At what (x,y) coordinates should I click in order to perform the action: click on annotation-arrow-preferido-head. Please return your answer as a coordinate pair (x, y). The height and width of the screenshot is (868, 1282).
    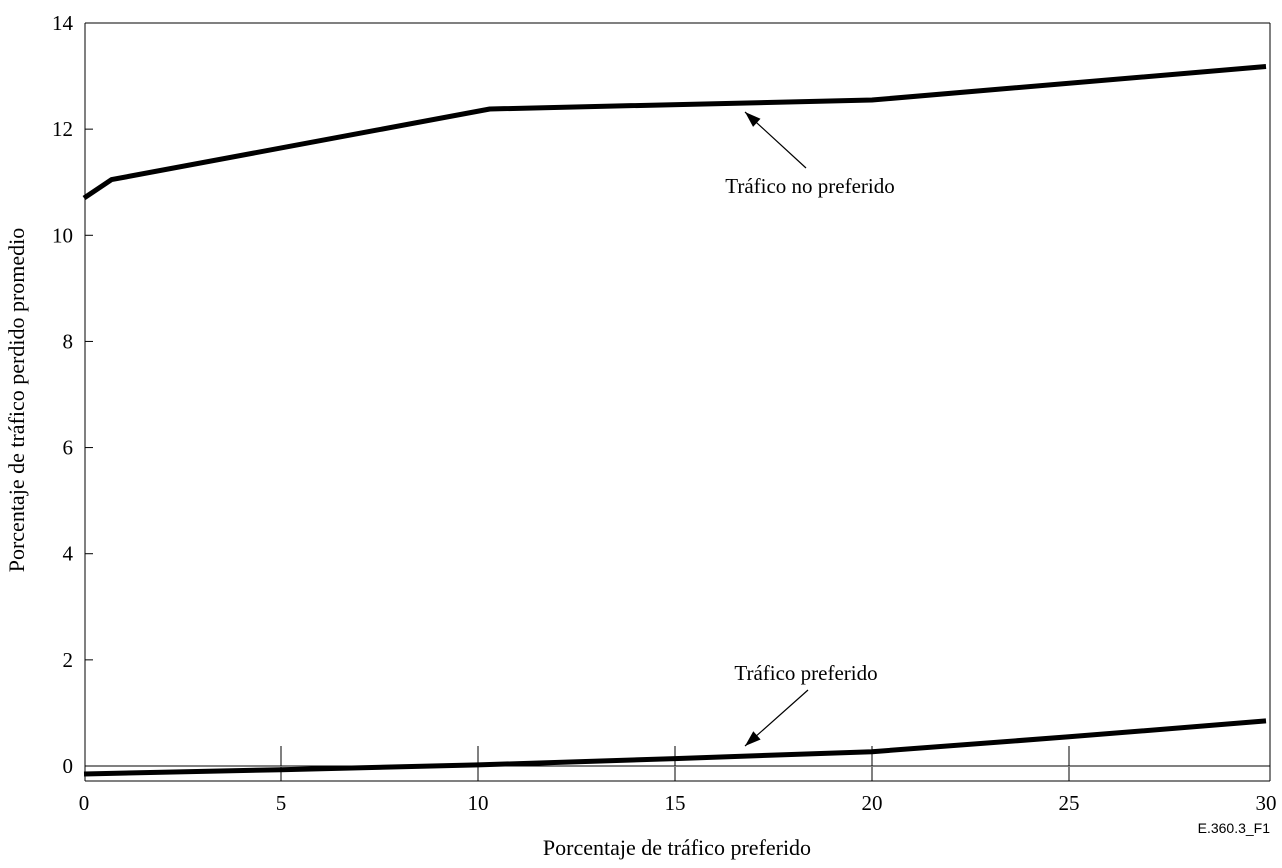
    Looking at the image, I should click on (753, 738).